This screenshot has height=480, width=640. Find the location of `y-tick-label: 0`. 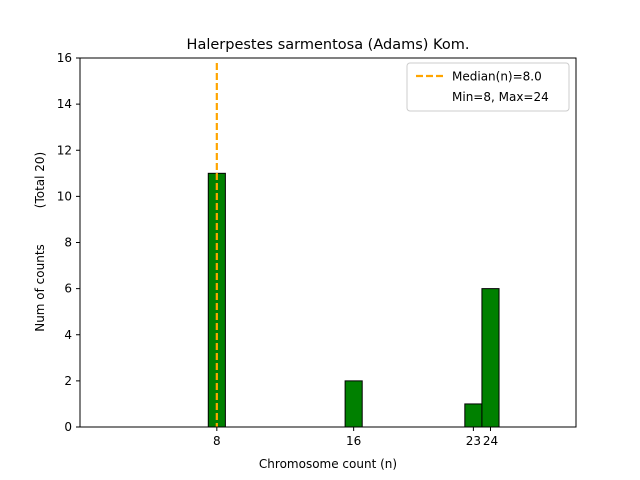

y-tick-label: 0 is located at coordinates (68, 427).